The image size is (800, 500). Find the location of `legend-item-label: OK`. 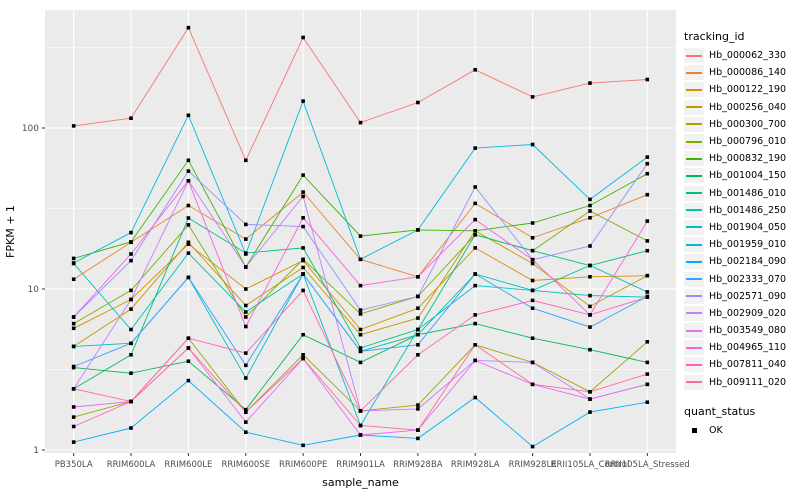

legend-item-label: OK is located at coordinates (716, 430).